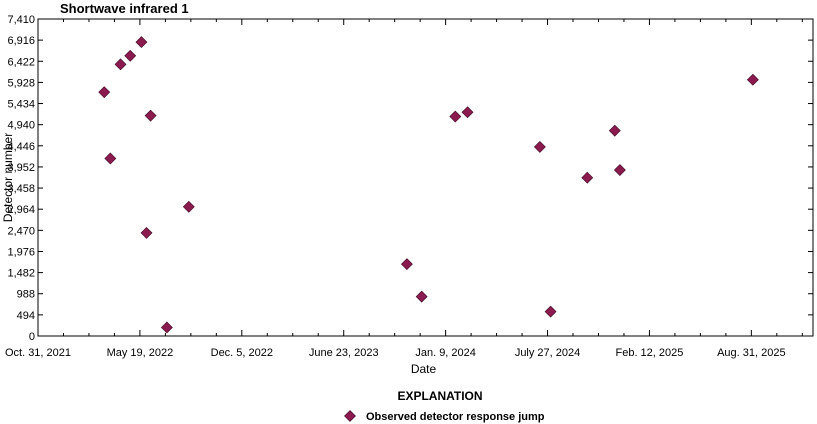 The height and width of the screenshot is (424, 817). Describe the element at coordinates (242, 353) in the screenshot. I see `x-tick-label: Dec. 5, 2022` at that location.